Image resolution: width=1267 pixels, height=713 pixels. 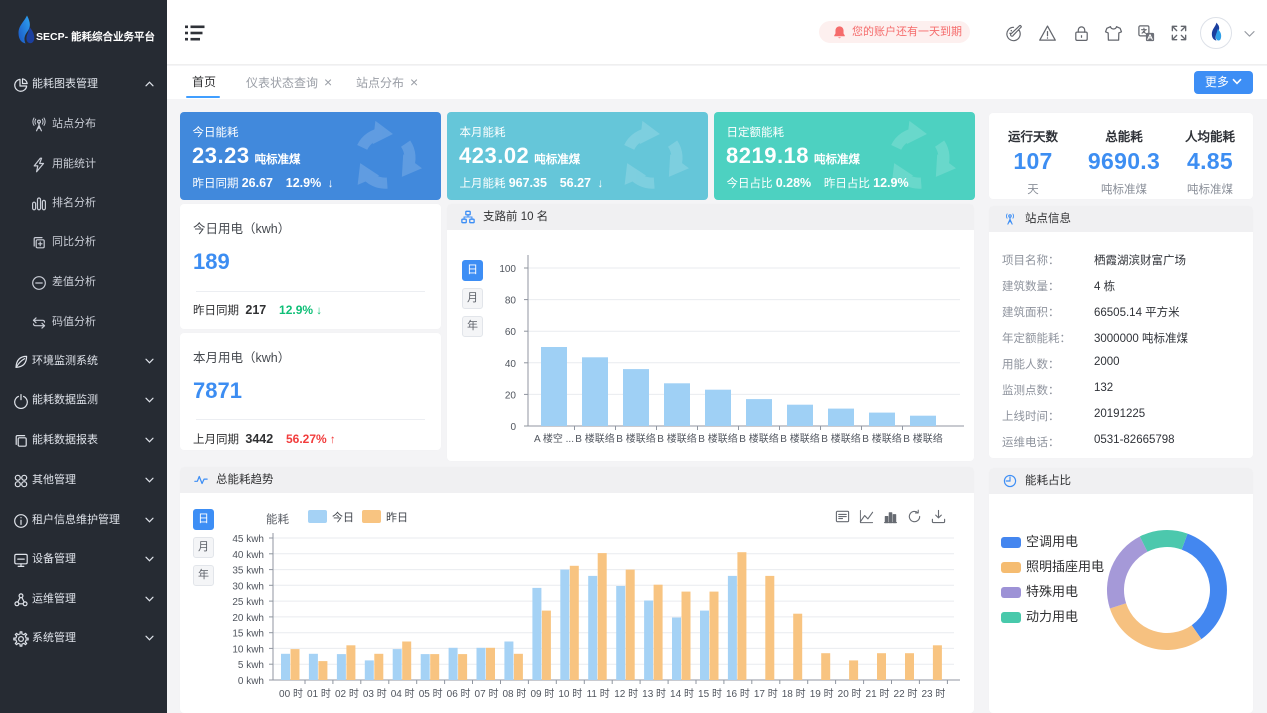 I want to click on svg-text: 01 时, so click(x=319, y=694).